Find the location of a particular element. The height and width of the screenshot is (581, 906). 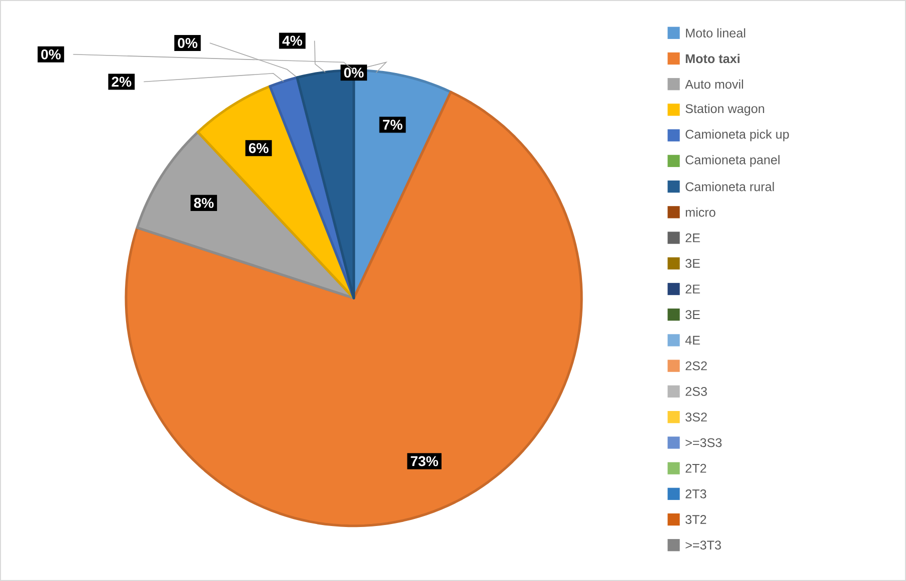

legend-label: >=3T3 is located at coordinates (703, 545).